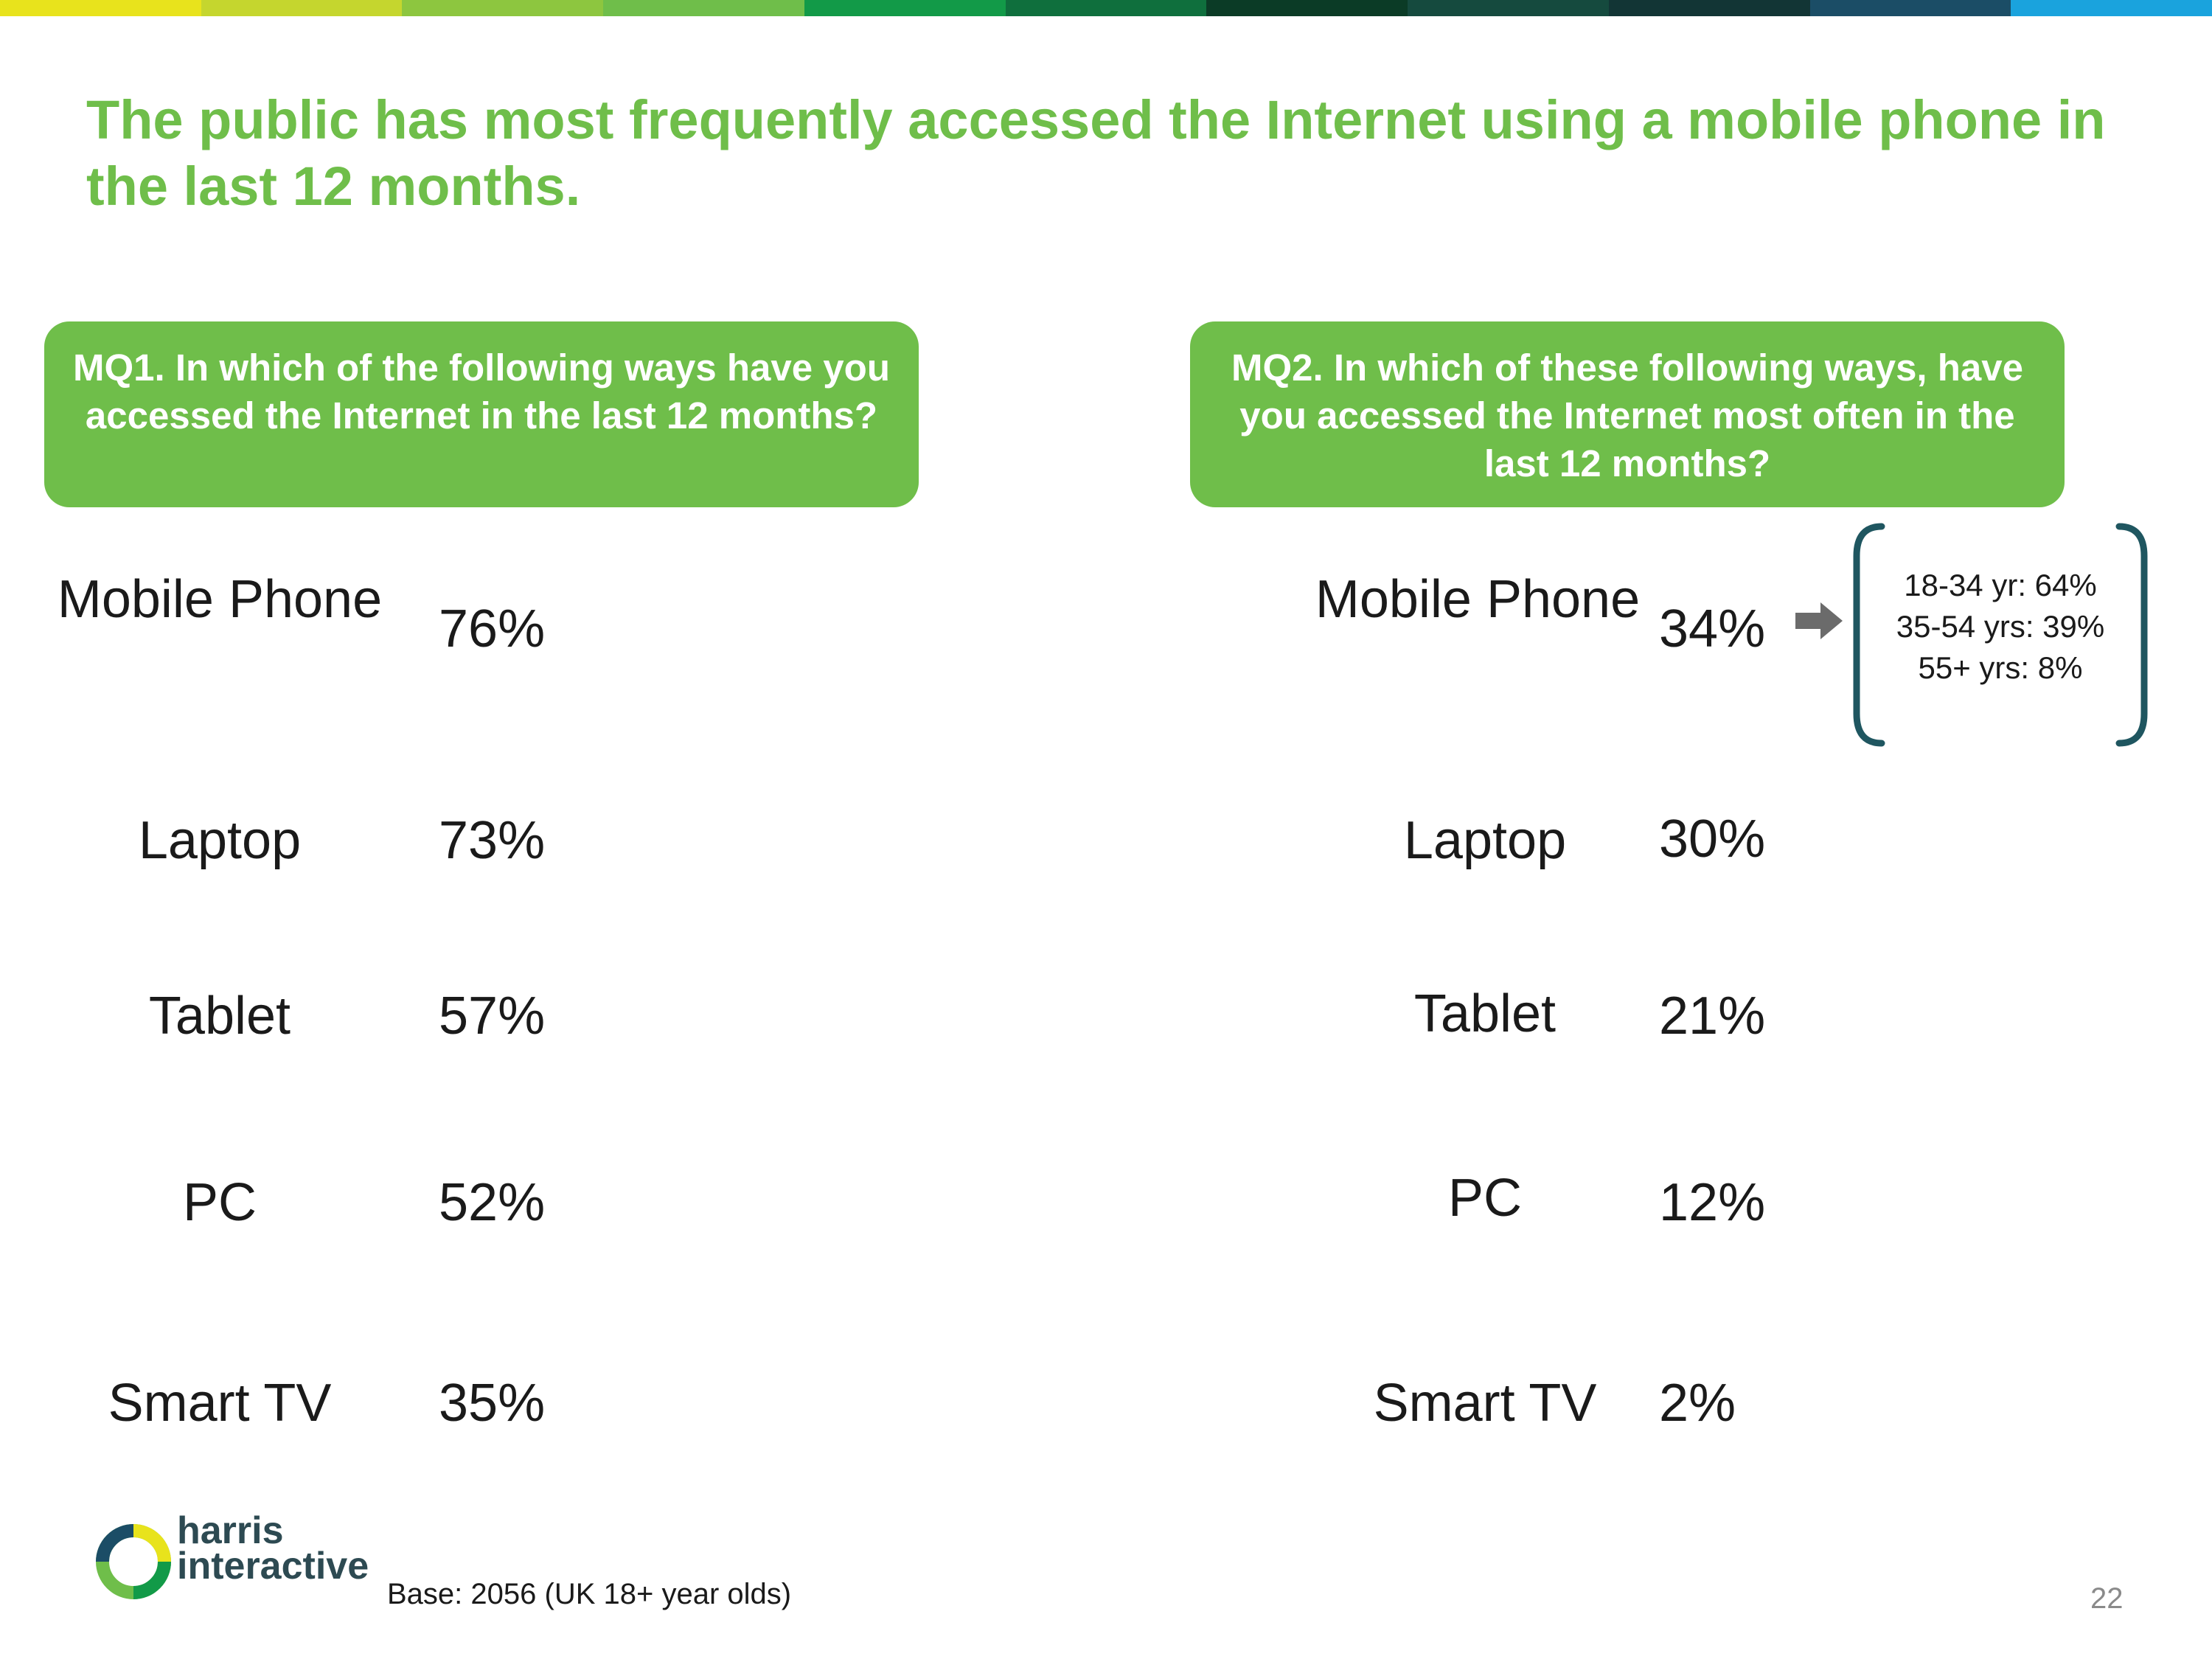 This screenshot has height=1659, width=2212. What do you see at coordinates (2000, 667) in the screenshot?
I see `breakdown-line: 55+ yrs: 8%` at bounding box center [2000, 667].